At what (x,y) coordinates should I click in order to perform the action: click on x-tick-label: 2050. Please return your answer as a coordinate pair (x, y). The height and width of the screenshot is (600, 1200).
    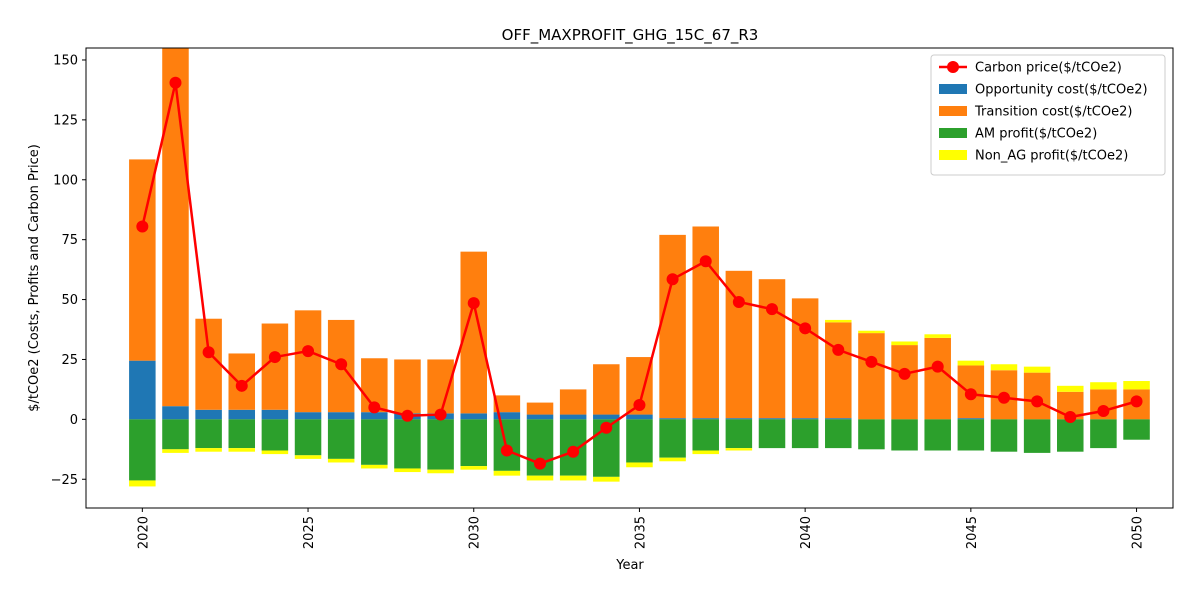
    Looking at the image, I should click on (1138, 532).